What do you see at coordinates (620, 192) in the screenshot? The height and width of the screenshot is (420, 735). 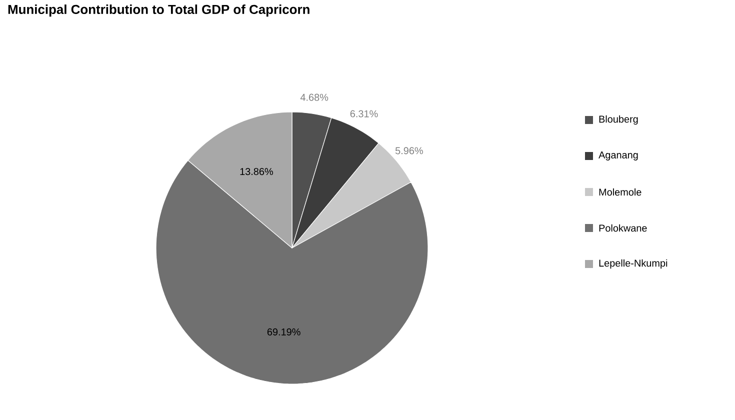 I see `legend-label: Molemole` at bounding box center [620, 192].